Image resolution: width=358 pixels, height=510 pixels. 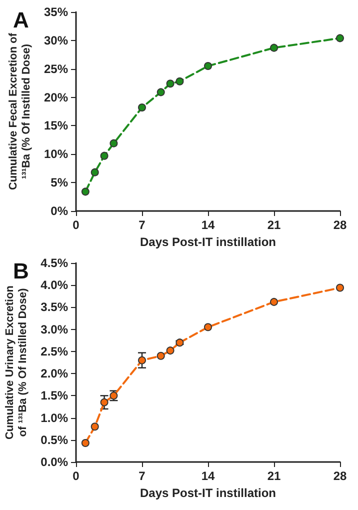 I want to click on y-axis-title: Cumulative Fecal Excretion of ¹³¹Ba (% Of Instilled Dose), so click(x=20, y=111).